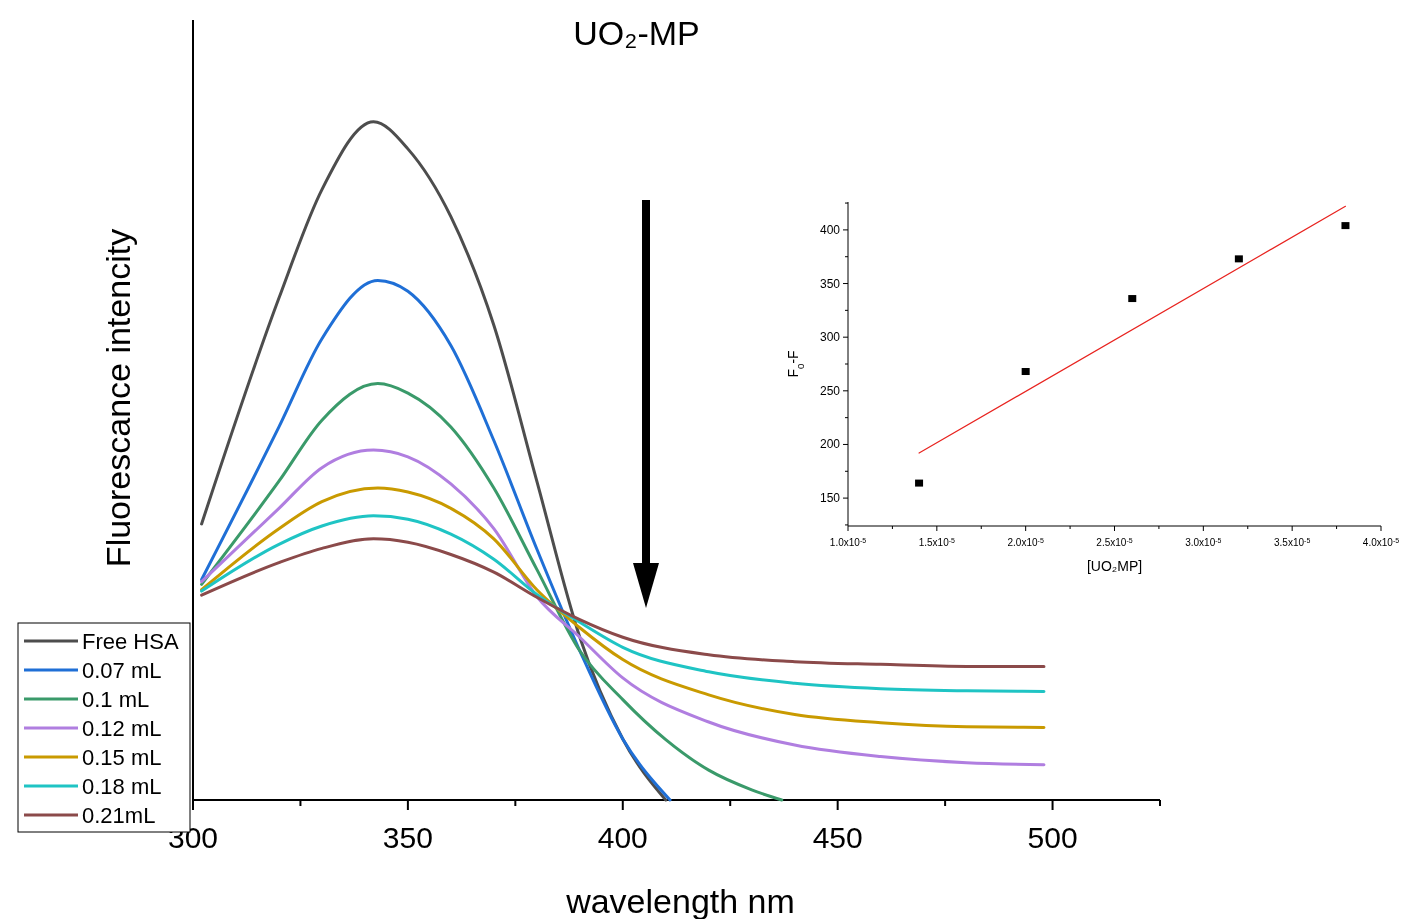 The width and height of the screenshot is (1414, 919). I want to click on x-tick-label: 400, so click(622, 837).